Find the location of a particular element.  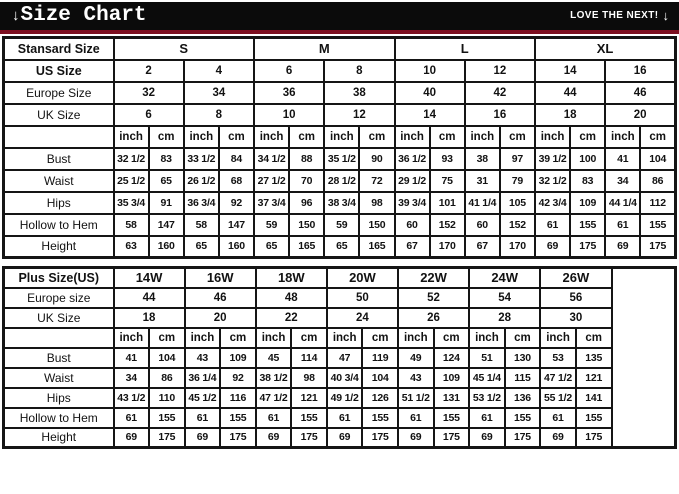

measurement-value-cell: 170 is located at coordinates (447, 246).